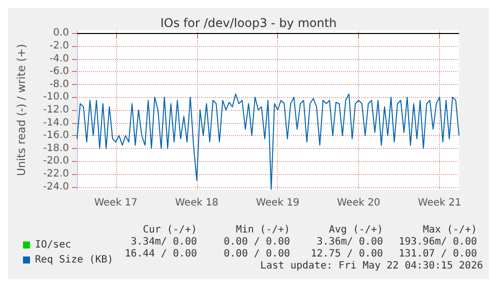 The width and height of the screenshot is (497, 287). What do you see at coordinates (21, 110) in the screenshot?
I see `y-axis-title: Units read (-) / write (+)` at bounding box center [21, 110].